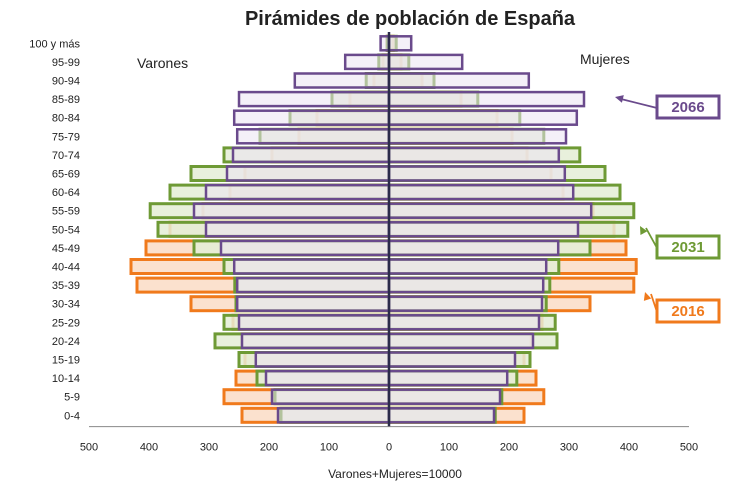 Image resolution: width=750 pixels, height=490 pixels. What do you see at coordinates (66, 63) in the screenshot?
I see `y-tick-label: 95-99` at bounding box center [66, 63].